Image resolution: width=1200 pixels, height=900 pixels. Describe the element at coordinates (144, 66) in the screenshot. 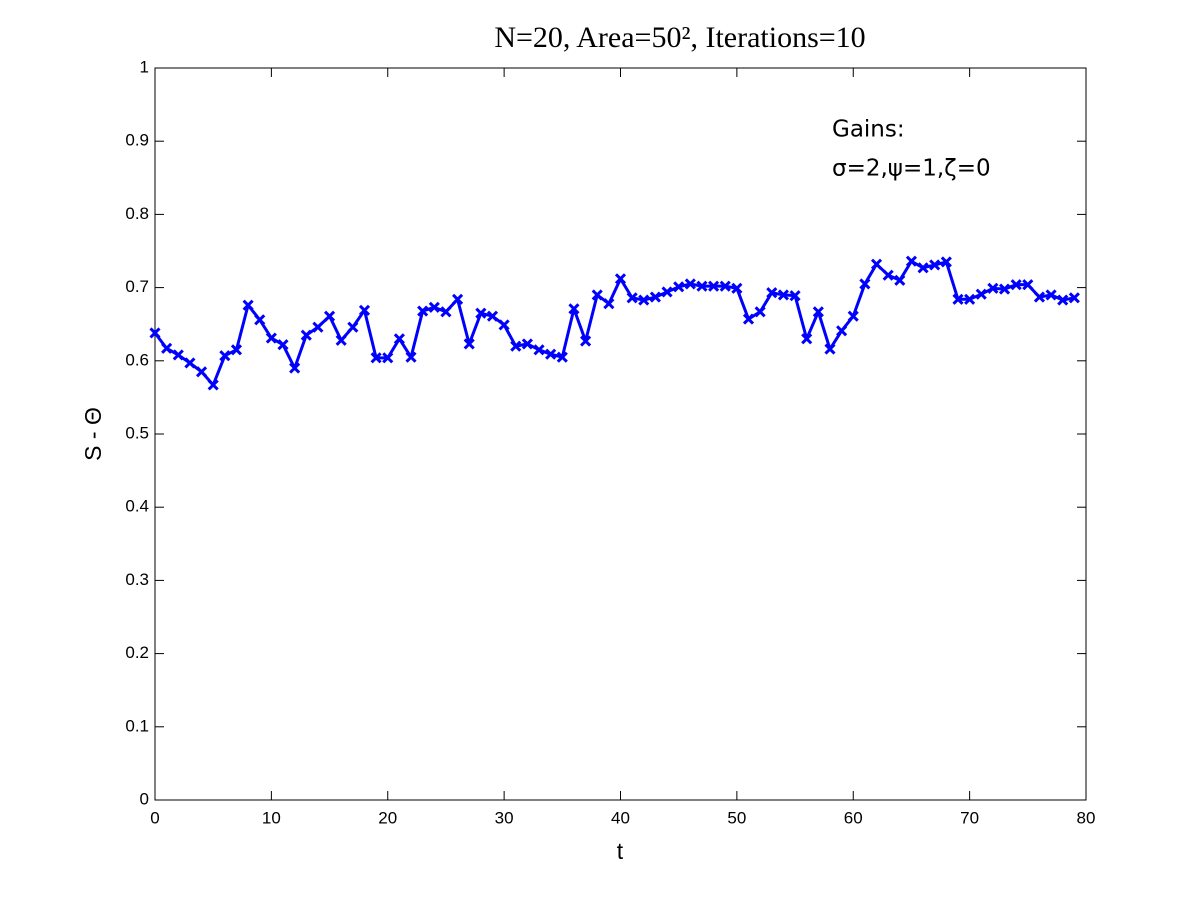

I see `y-tick-label: 1` at that location.